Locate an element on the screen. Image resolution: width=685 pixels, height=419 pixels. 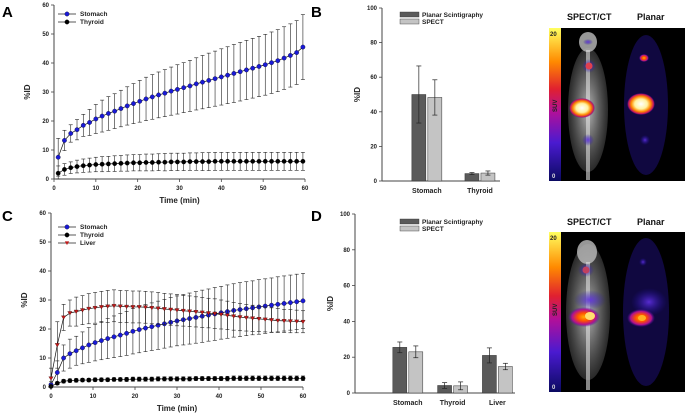
series-liver is located at coordinates (177, 338).